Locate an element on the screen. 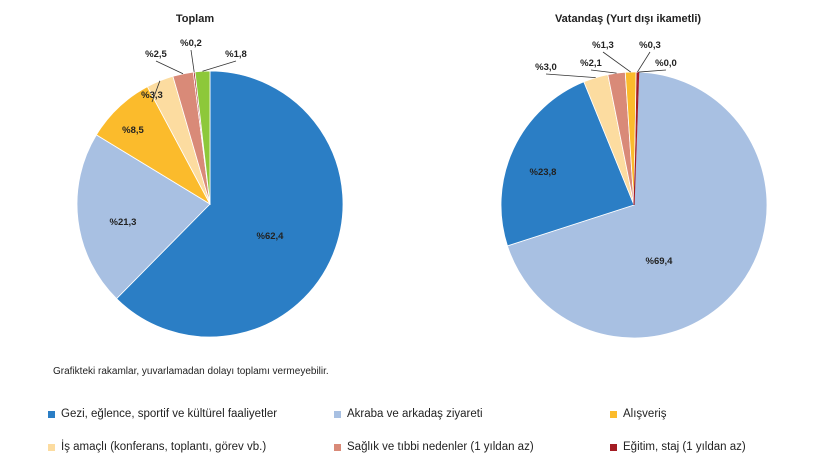 The image size is (820, 474). data-label: %62,4 is located at coordinates (271, 236).